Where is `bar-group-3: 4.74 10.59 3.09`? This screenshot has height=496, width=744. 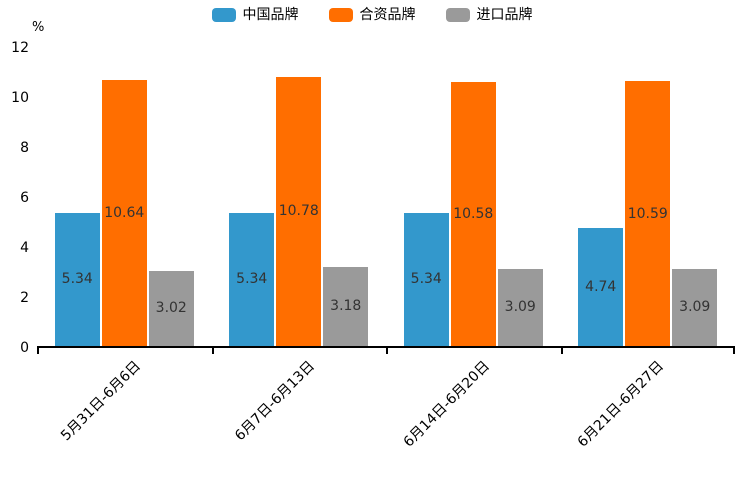 bar-group-3: 4.74 10.59 3.09 is located at coordinates (648, 197).